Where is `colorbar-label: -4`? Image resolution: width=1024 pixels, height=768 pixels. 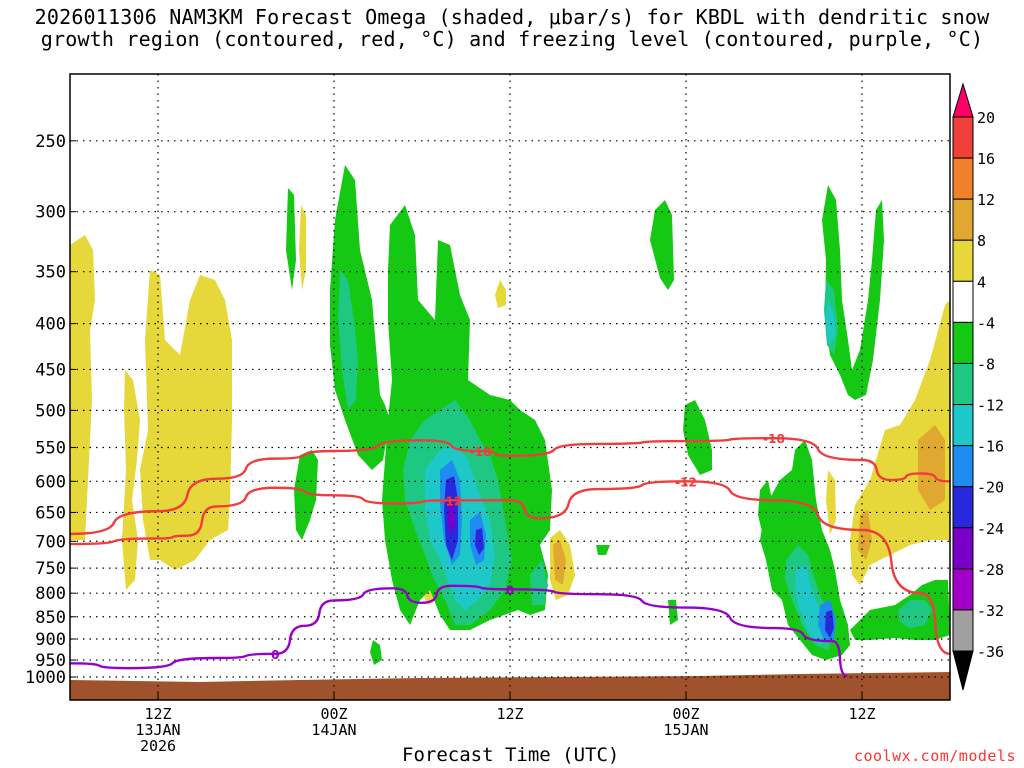
colorbar-label: -4 is located at coordinates (986, 323).